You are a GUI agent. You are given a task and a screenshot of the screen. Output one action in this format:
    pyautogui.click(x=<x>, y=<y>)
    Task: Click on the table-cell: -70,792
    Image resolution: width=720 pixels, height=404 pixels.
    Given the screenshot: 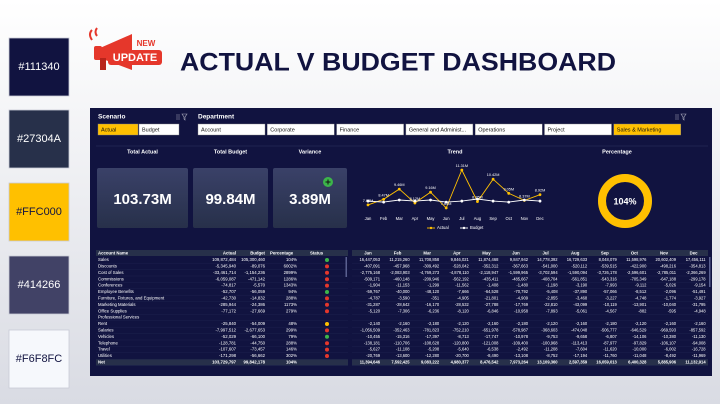 What is the action you would take?
    pyautogui.click(x=521, y=291)
    